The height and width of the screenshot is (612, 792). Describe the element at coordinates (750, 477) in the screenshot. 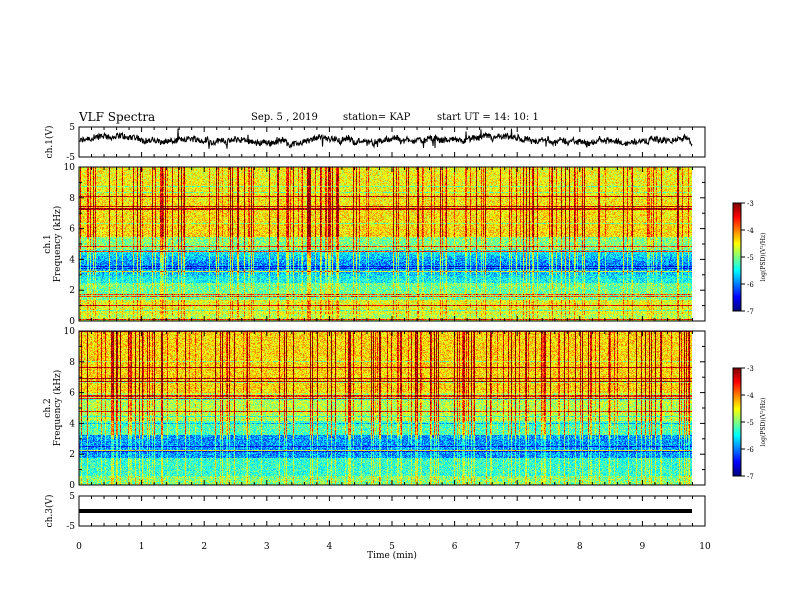

I see `colorbar-tick-1-4: -7` at that location.